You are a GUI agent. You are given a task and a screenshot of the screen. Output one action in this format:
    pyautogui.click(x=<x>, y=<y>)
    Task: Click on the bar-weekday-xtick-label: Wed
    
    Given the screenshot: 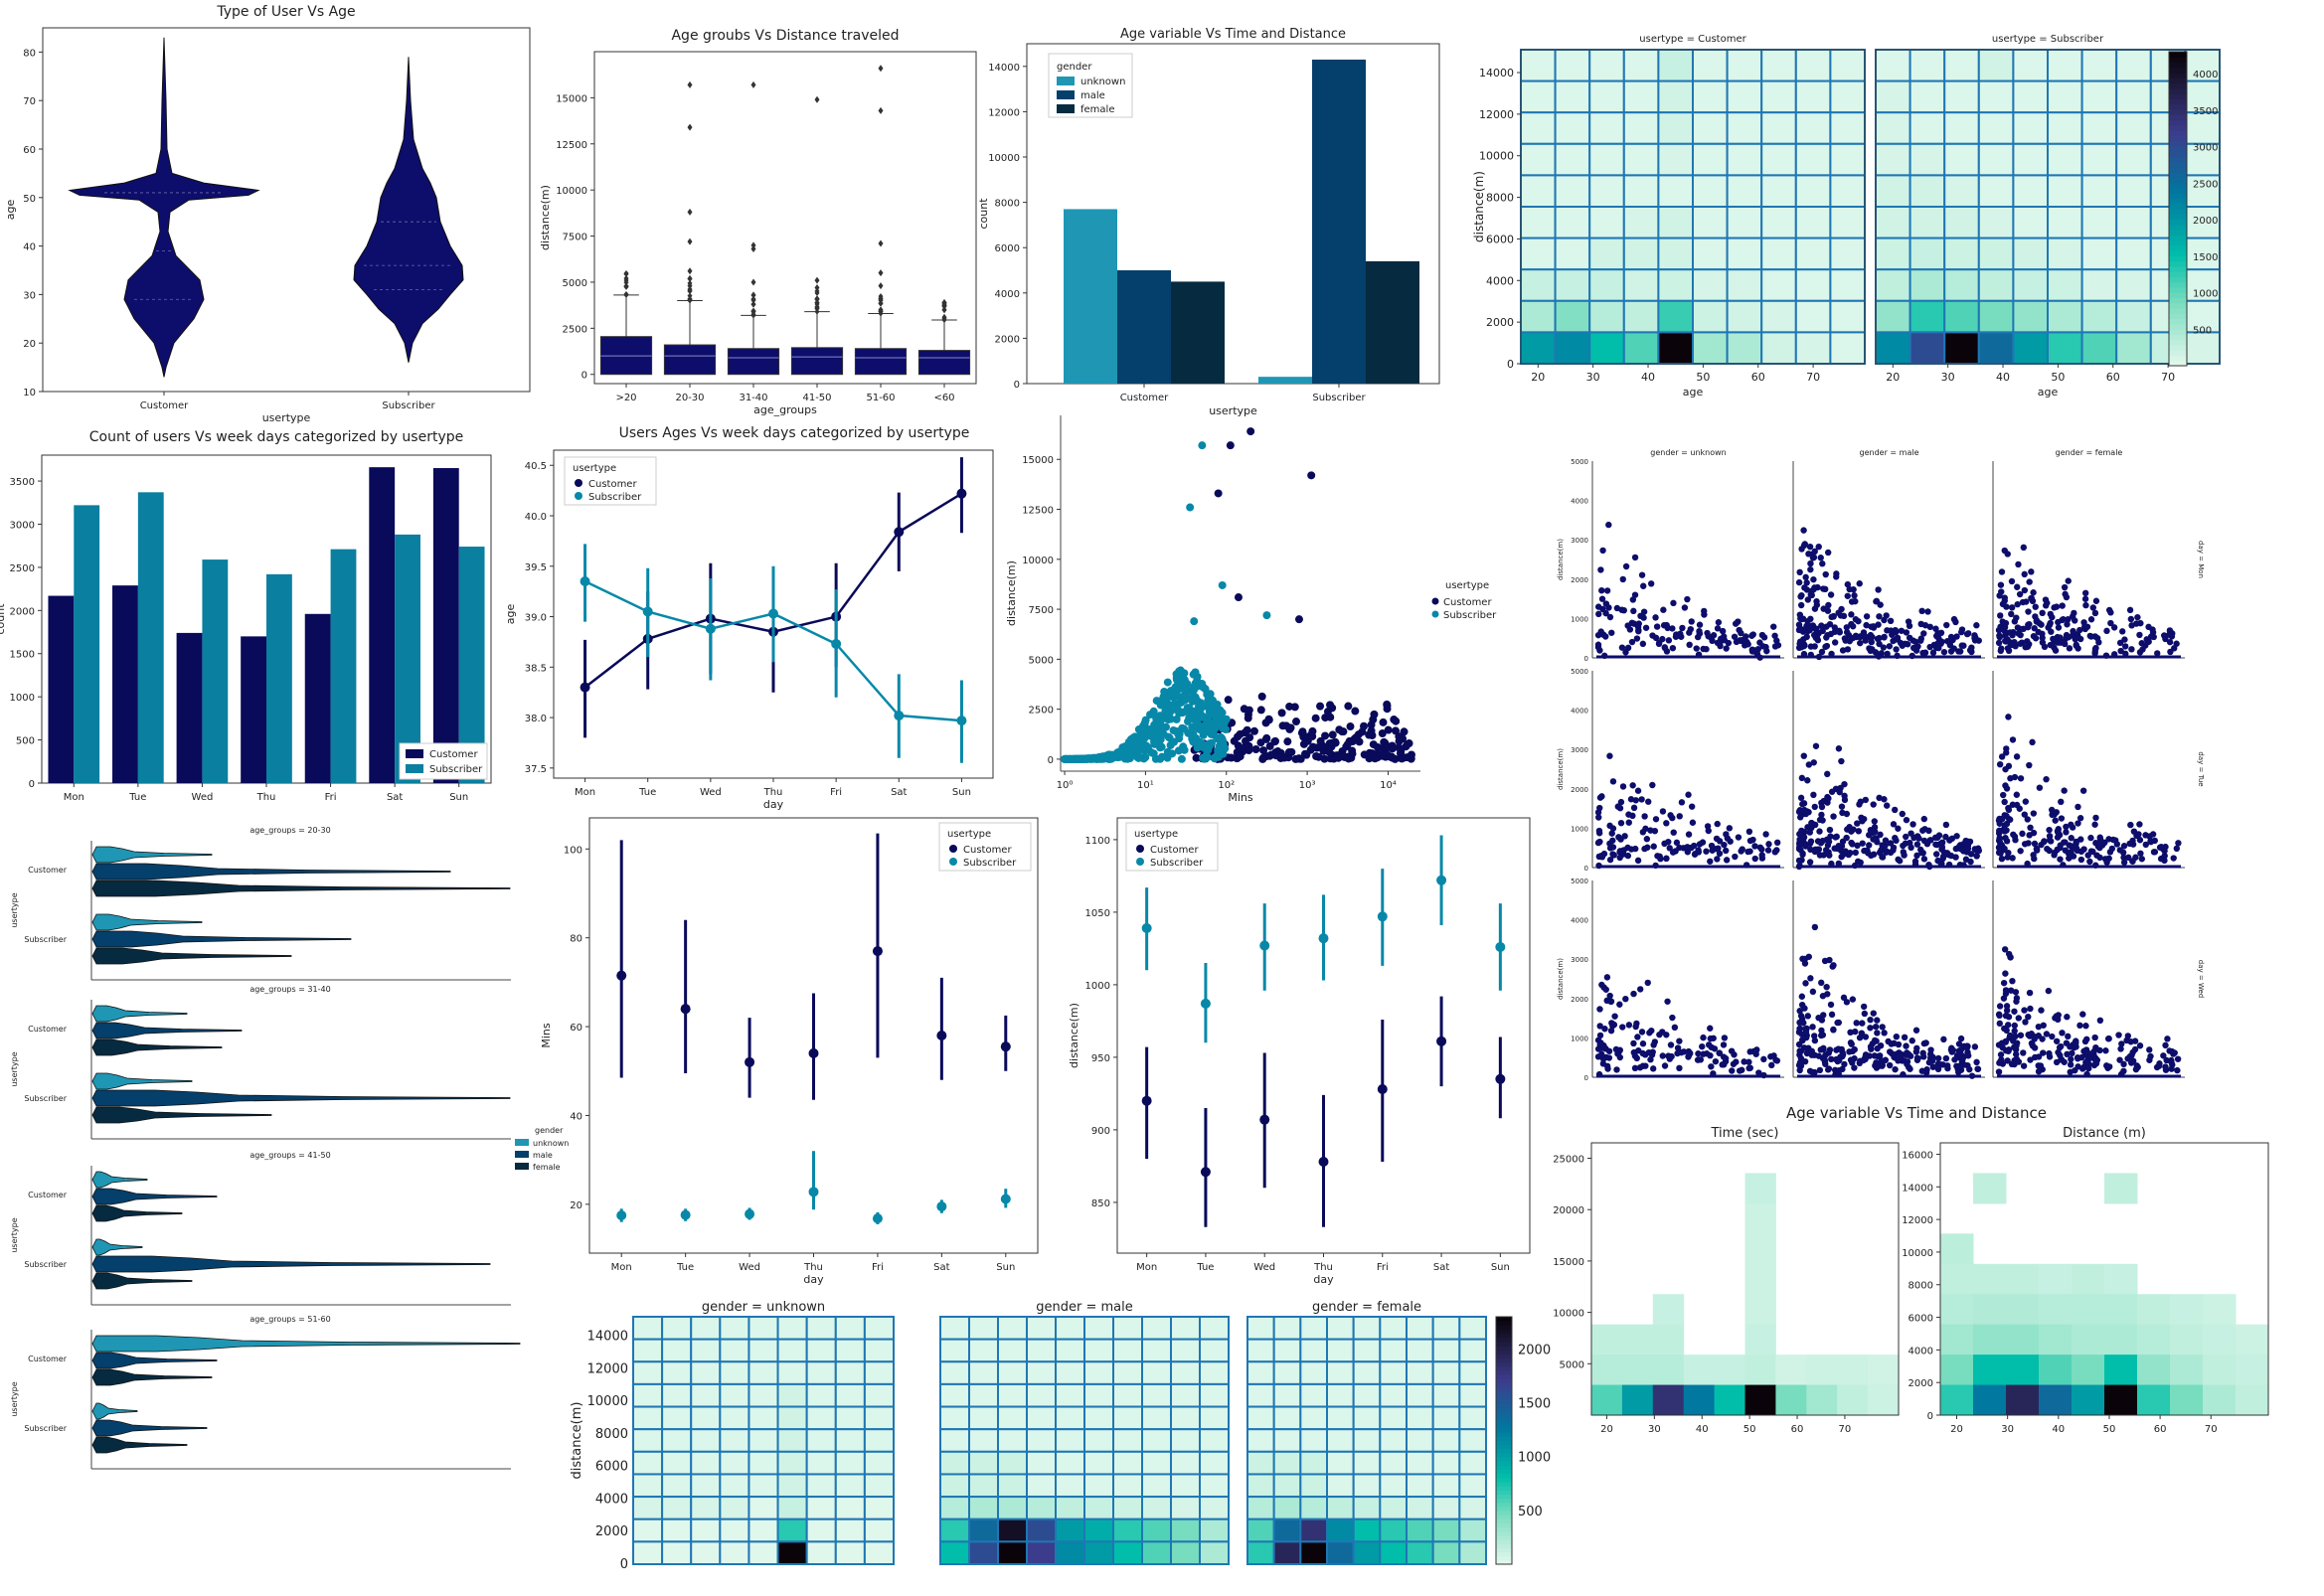 What is the action you would take?
    pyautogui.click(x=203, y=797)
    